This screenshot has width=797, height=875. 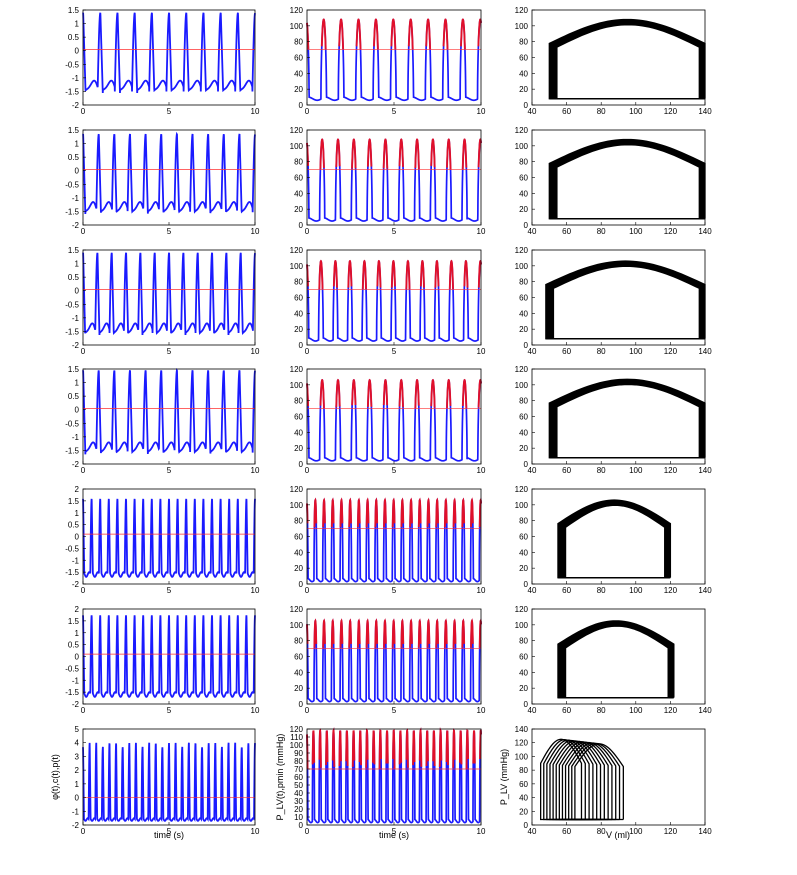 What do you see at coordinates (671, 590) in the screenshot?
I see `x-tick-label: 120` at bounding box center [671, 590].